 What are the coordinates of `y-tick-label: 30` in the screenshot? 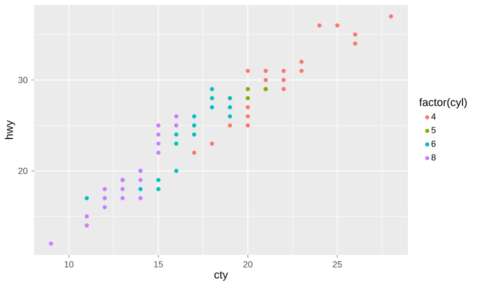 It's located at (23, 80).